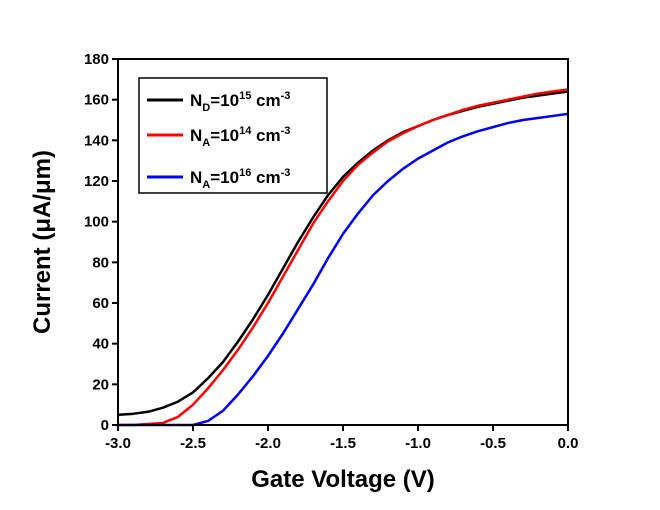  I want to click on x-axis-title: Gate Voltage (V), so click(343, 479).